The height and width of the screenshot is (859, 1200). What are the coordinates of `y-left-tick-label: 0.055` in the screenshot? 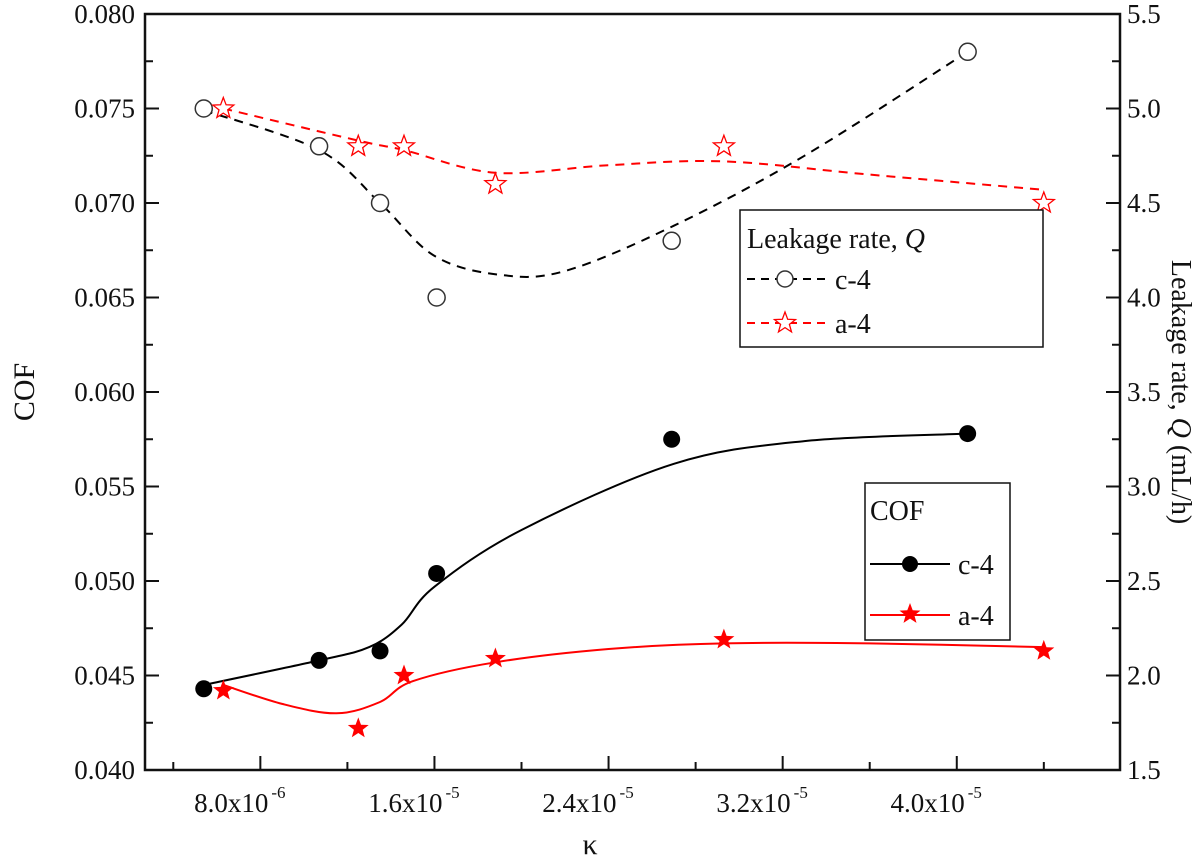 It's located at (104, 487).